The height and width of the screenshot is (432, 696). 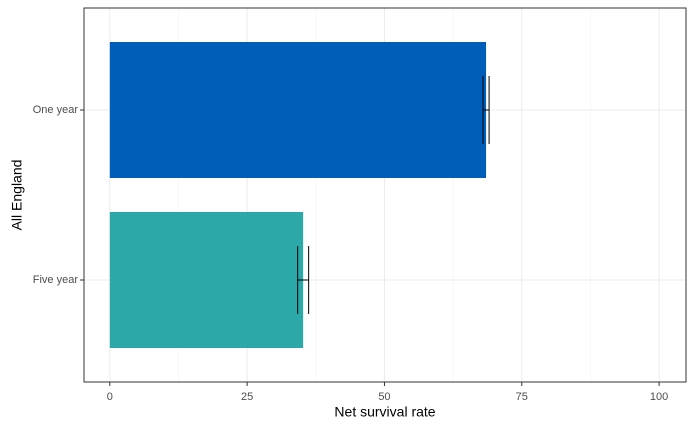 I want to click on y-tick-label: Five year, so click(x=56, y=280).